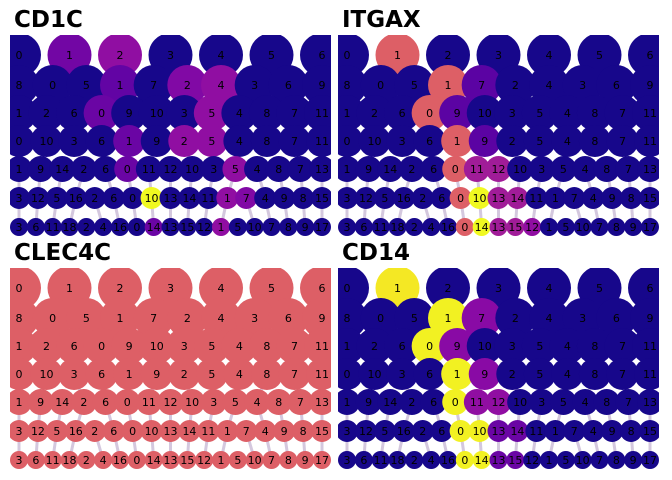 This screenshot has height=480, width=672. What do you see at coordinates (170, 141) in the screenshot?
I see `rank-row-4: 0 10 3 6 1 9 2 5 4 8 7 11` at bounding box center [170, 141].